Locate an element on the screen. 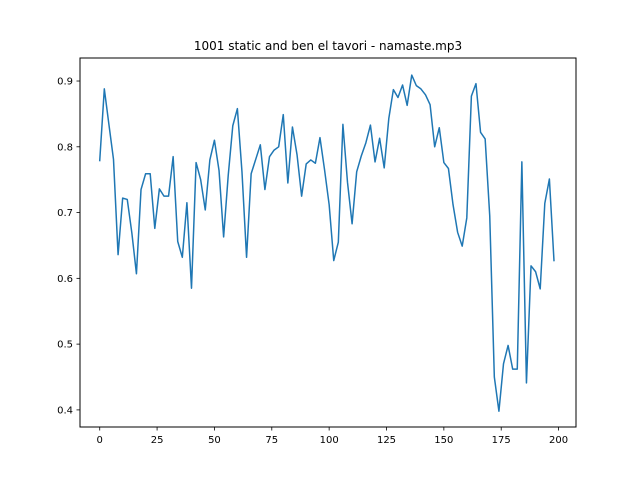 The width and height of the screenshot is (640, 480). x-tick-label: 50 is located at coordinates (214, 440).